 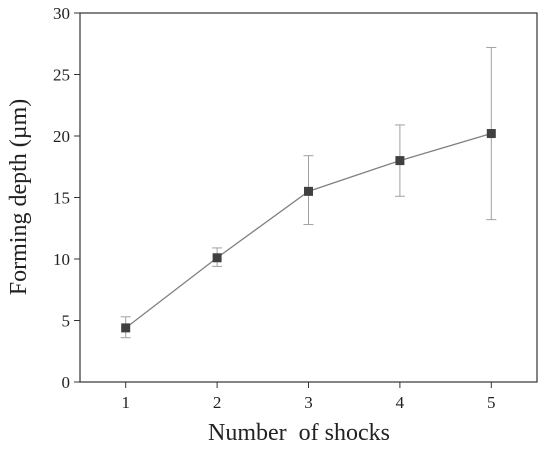 I want to click on x-axis-title: Number of shocks, so click(x=299, y=433).